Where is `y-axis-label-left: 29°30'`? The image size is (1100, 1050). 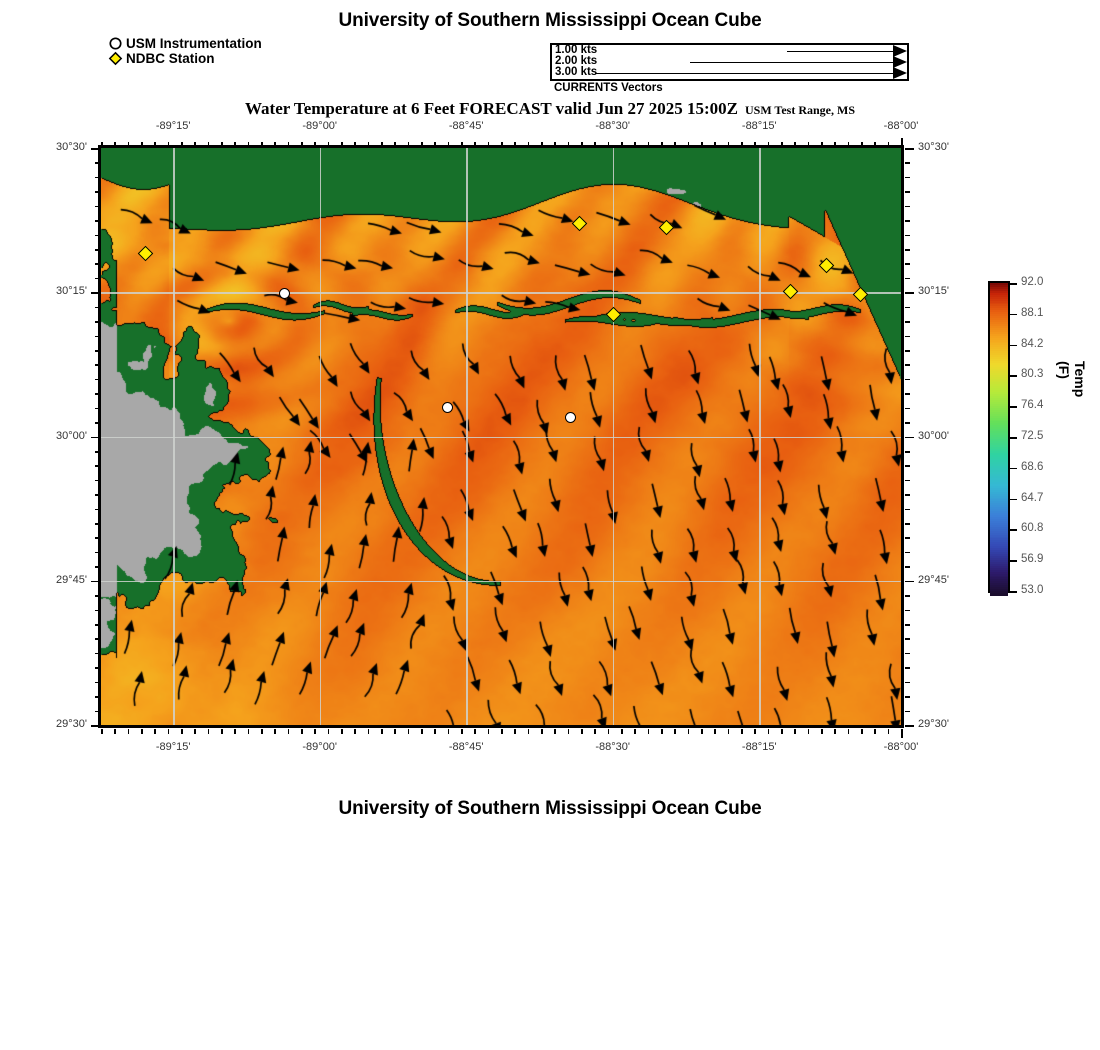 y-axis-label-left: 29°30' is located at coordinates (71, 724).